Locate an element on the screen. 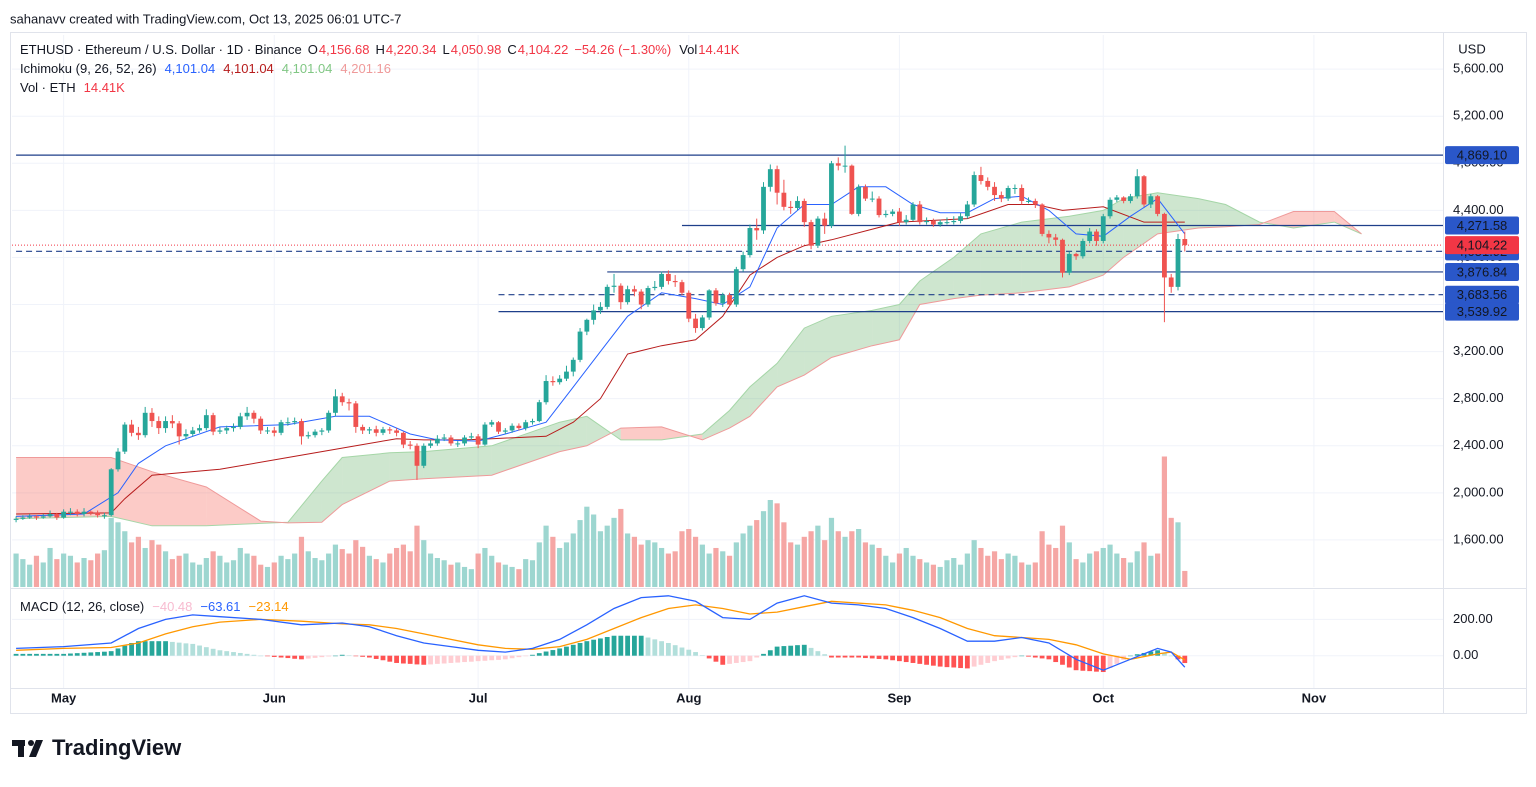 This screenshot has width=1536, height=787. y-tick-label: 1,600.00 is located at coordinates (1478, 538).